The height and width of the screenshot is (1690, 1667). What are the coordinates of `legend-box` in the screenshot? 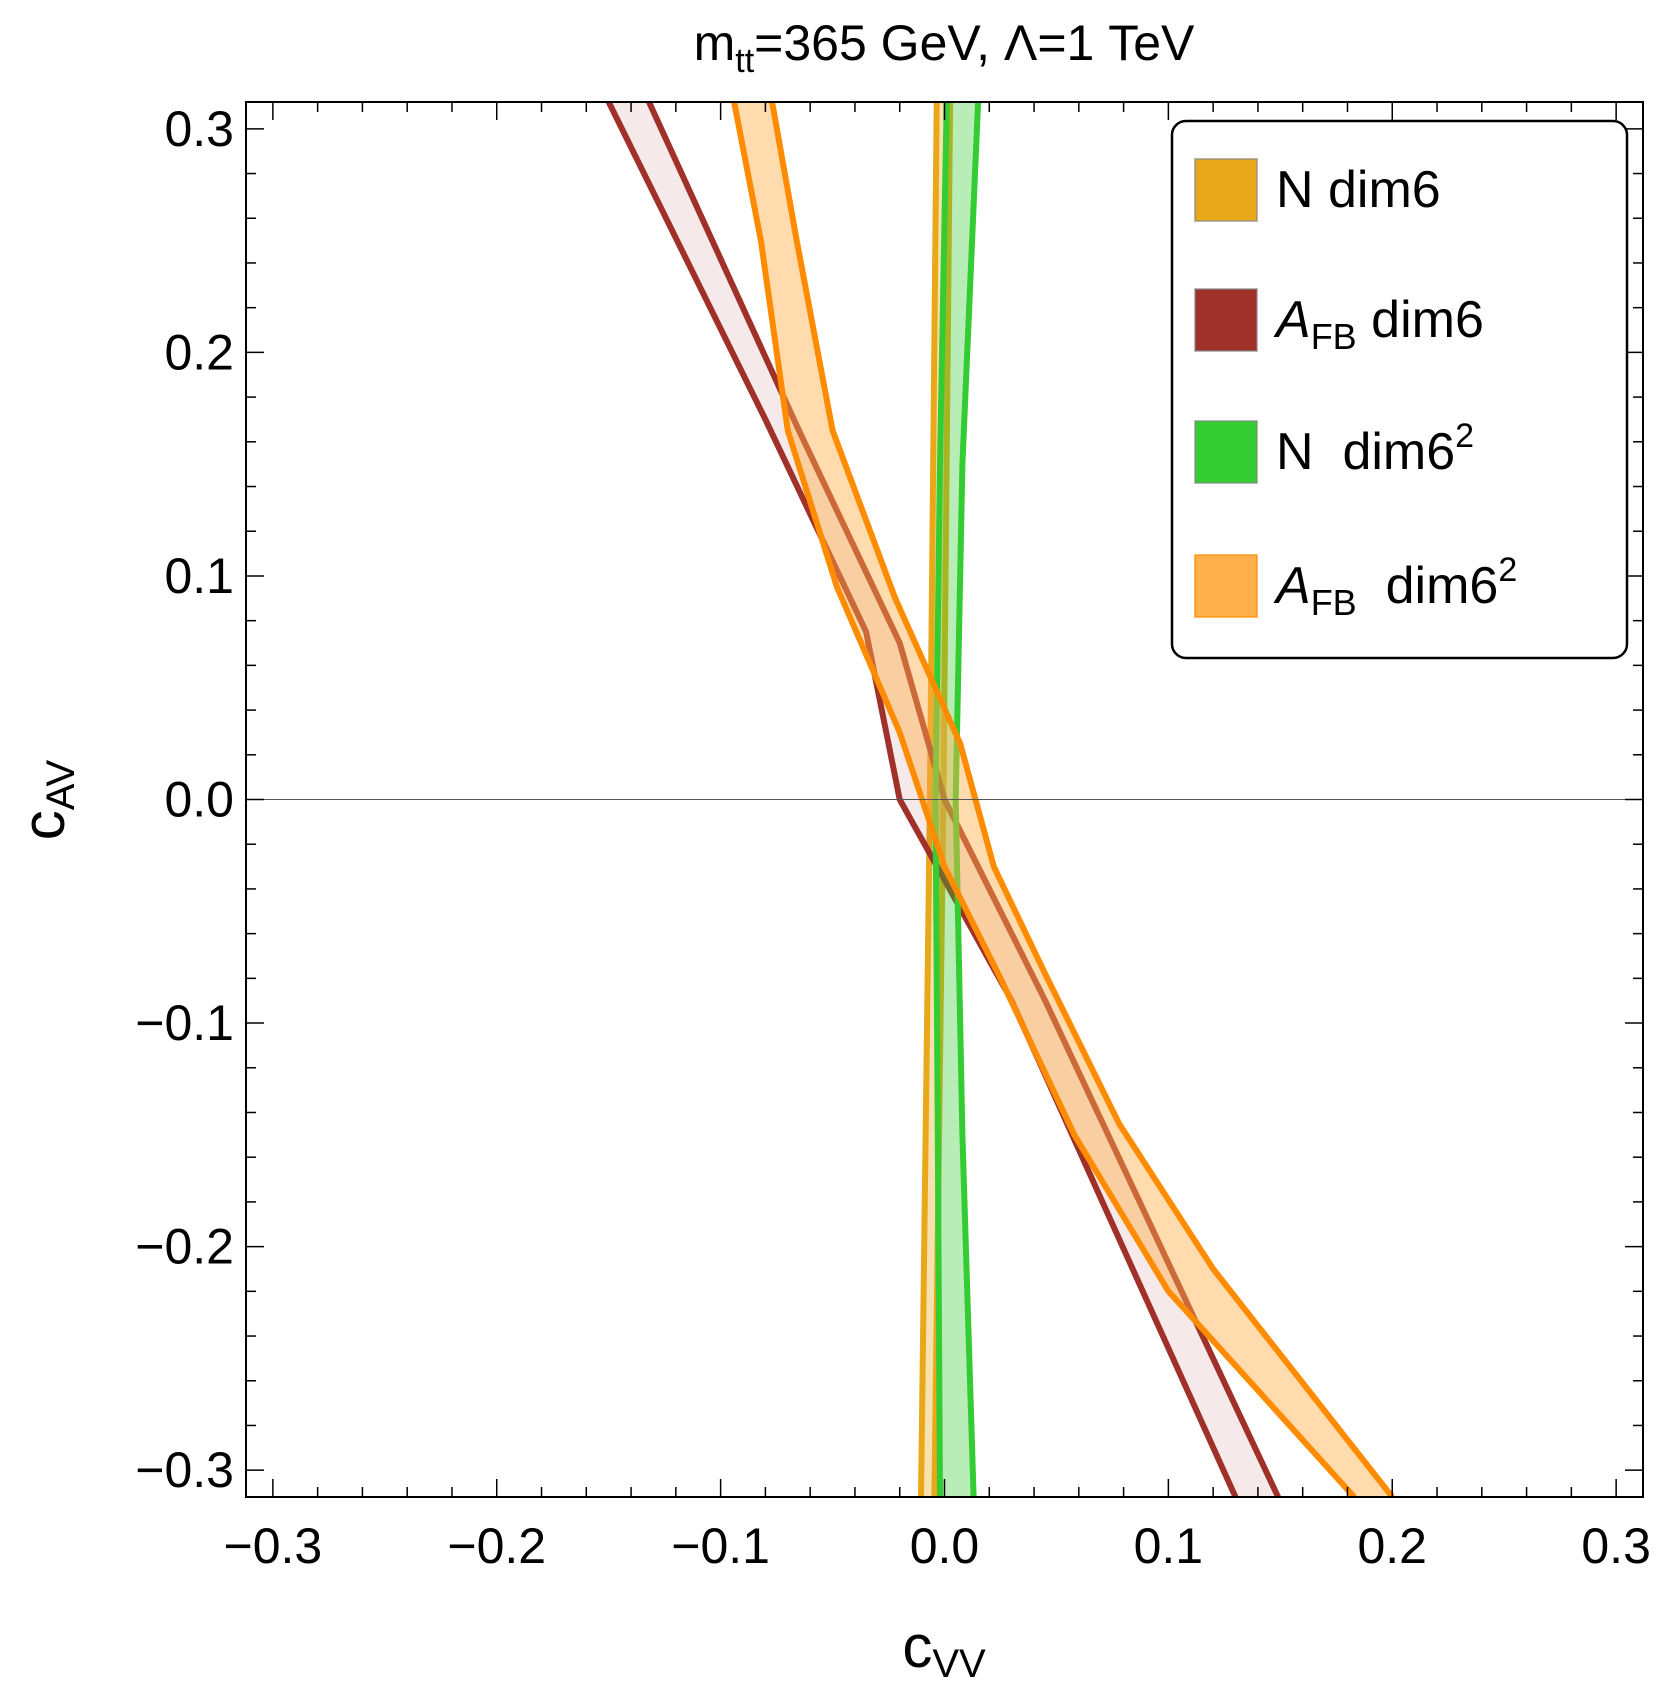 It's located at (1399, 389).